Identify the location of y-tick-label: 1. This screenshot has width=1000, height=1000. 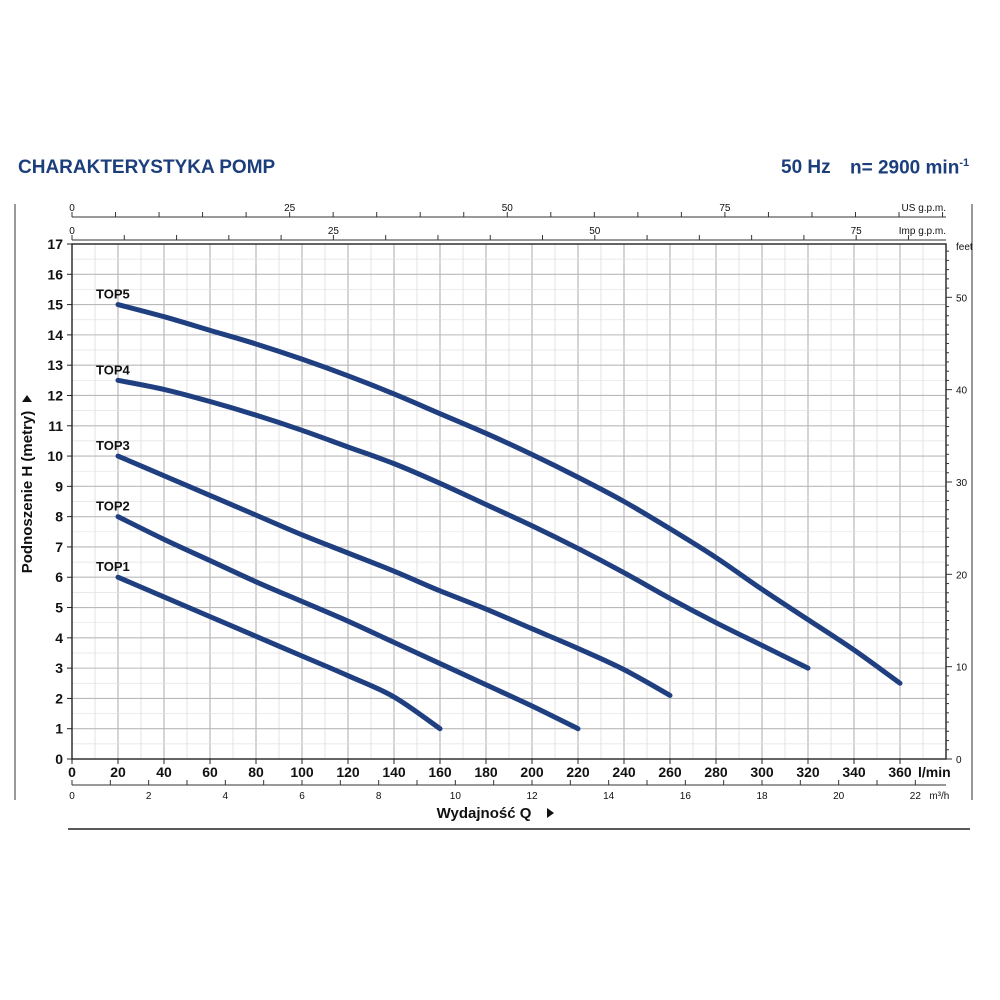
(59, 729).